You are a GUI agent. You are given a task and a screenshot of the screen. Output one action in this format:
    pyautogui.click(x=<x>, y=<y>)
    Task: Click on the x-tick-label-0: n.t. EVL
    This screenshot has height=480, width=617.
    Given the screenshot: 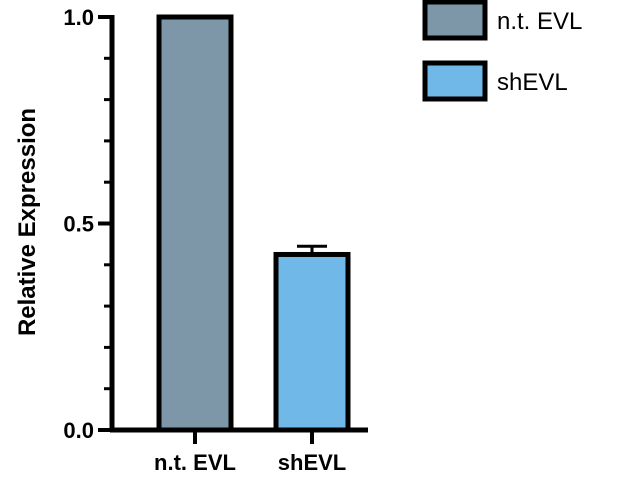 What is the action you would take?
    pyautogui.click(x=195, y=462)
    